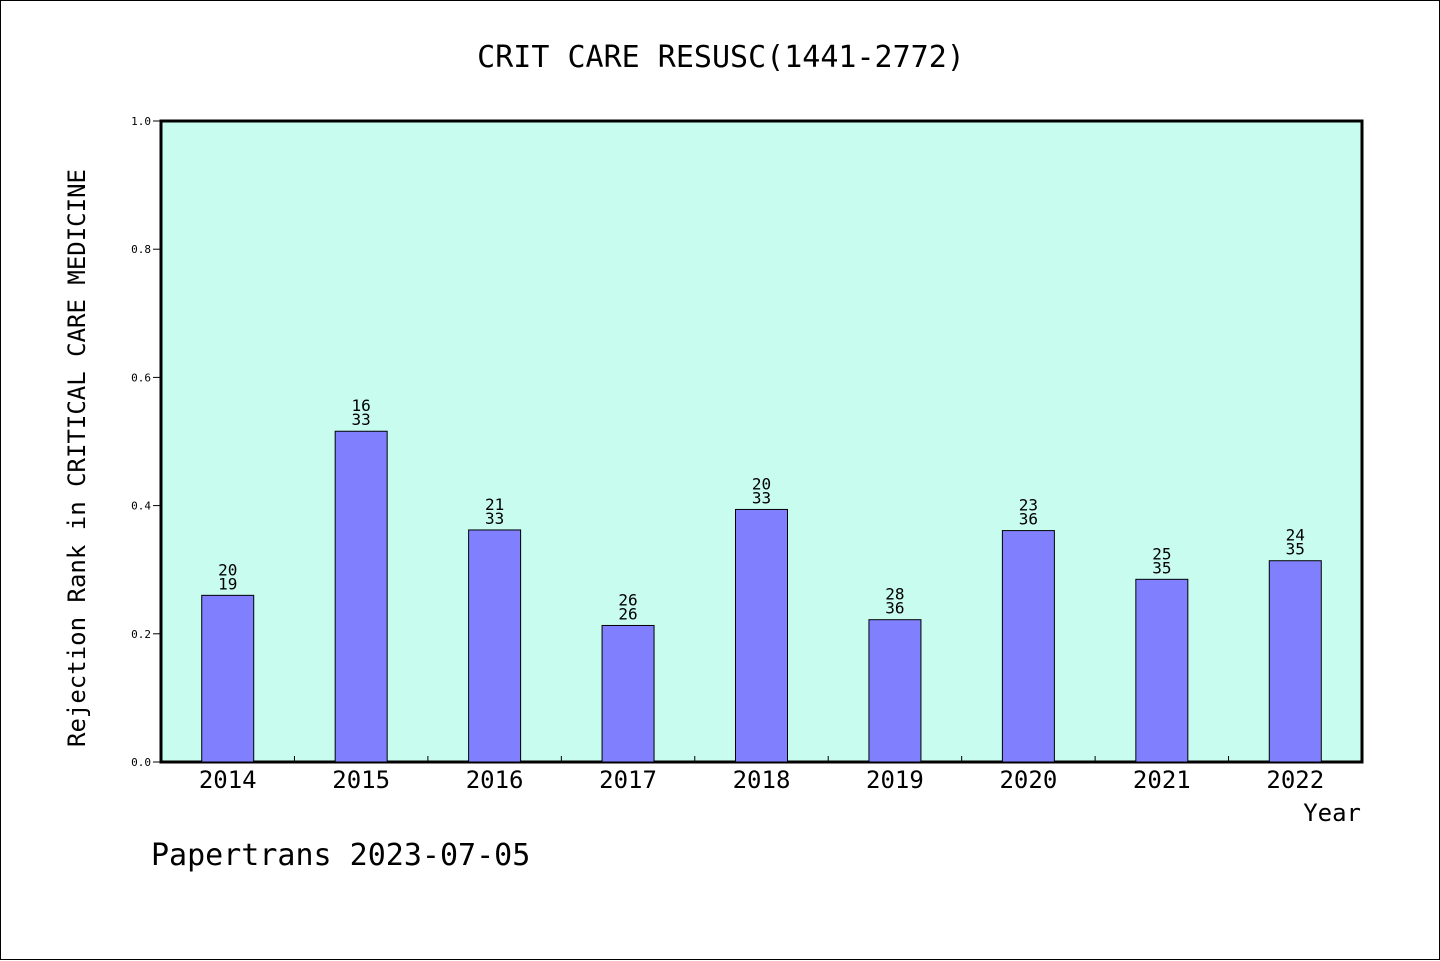  Describe the element at coordinates (1161, 553) in the screenshot. I see `bar-label-top: 25` at that location.